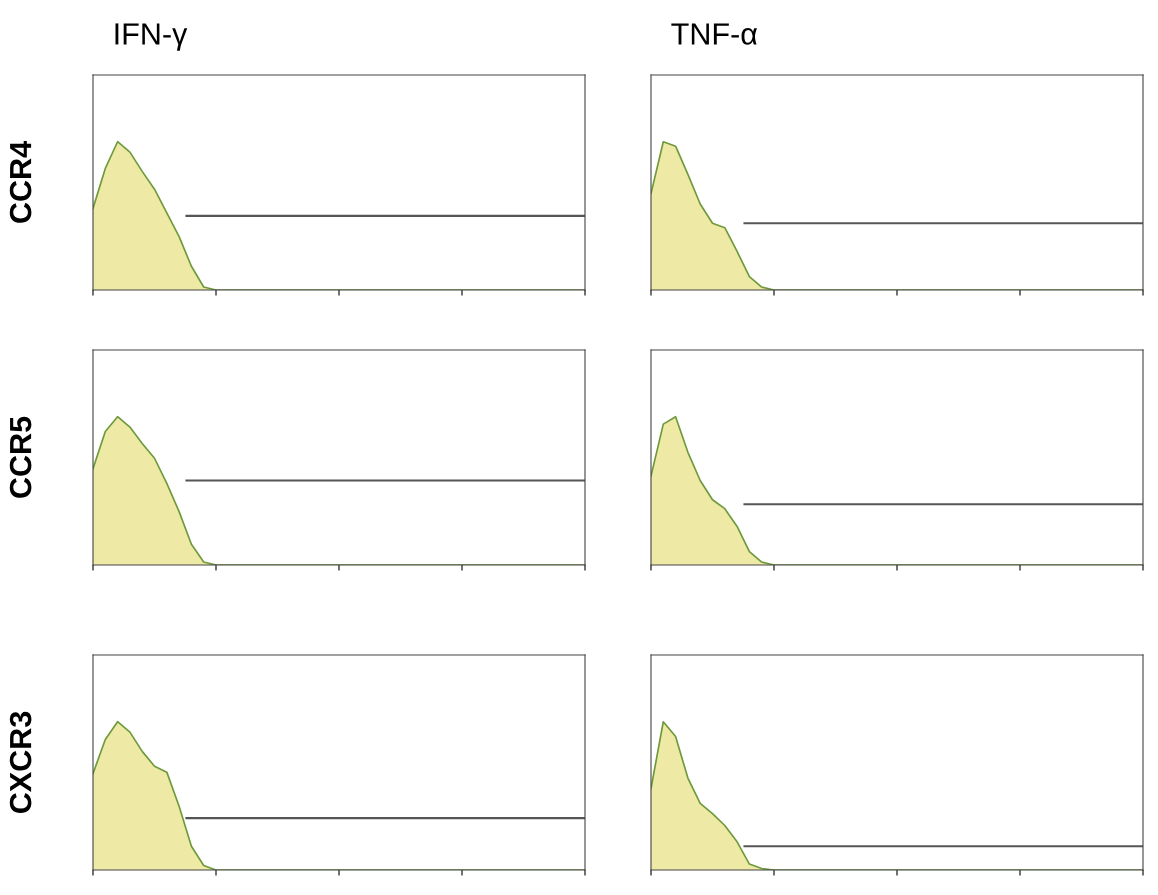 This screenshot has width=1158, height=895. What do you see at coordinates (20, 457) in the screenshot?
I see `y-axis-title: CCR5` at bounding box center [20, 457].